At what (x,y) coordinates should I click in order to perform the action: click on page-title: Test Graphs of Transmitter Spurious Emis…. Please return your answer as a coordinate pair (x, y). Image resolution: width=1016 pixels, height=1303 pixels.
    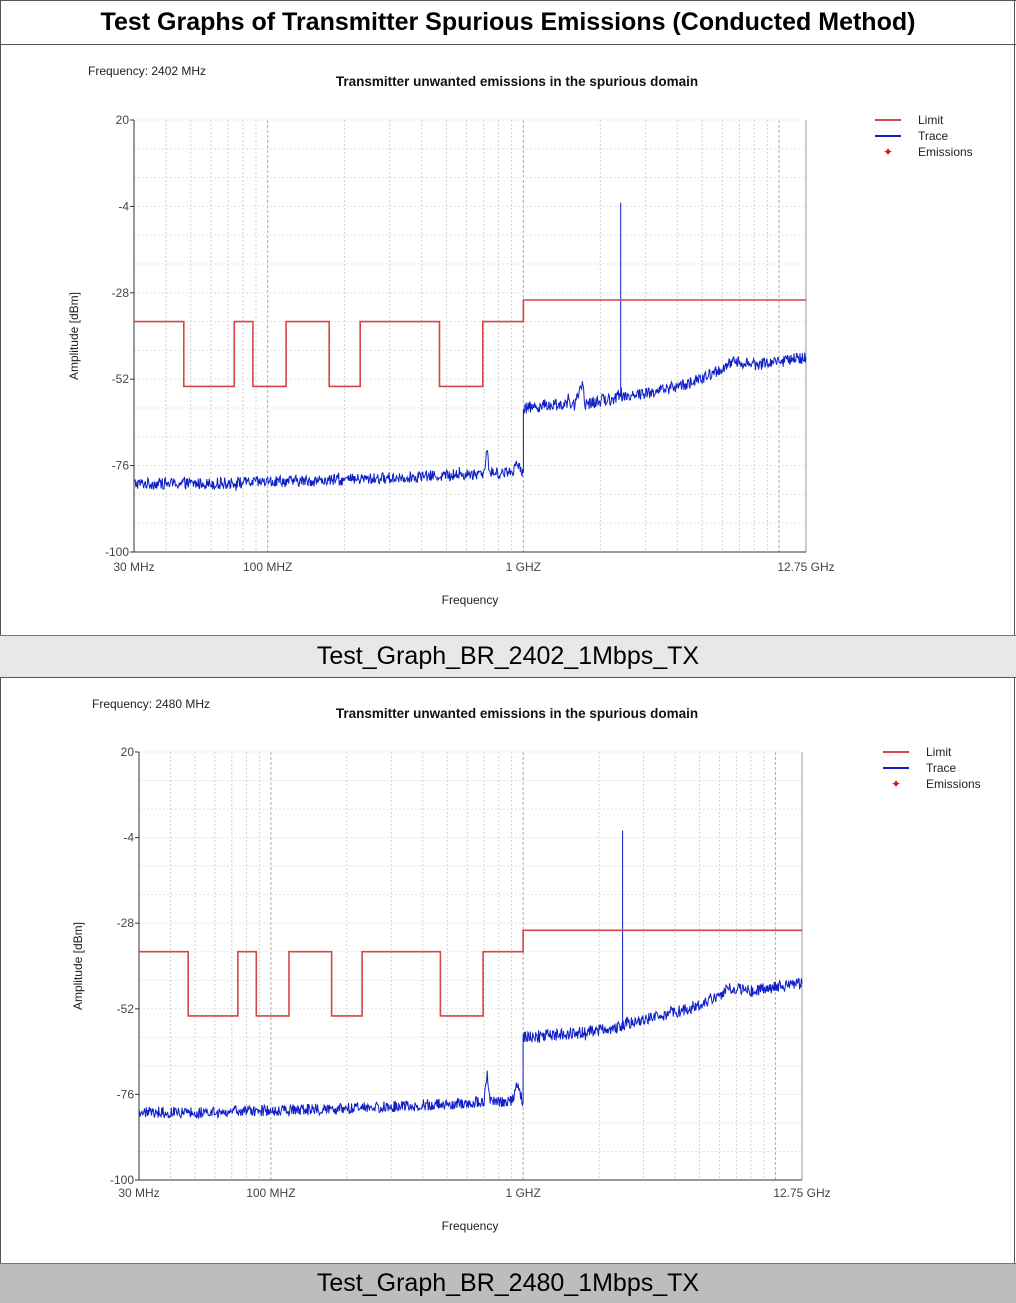
    Looking at the image, I should click on (508, 22).